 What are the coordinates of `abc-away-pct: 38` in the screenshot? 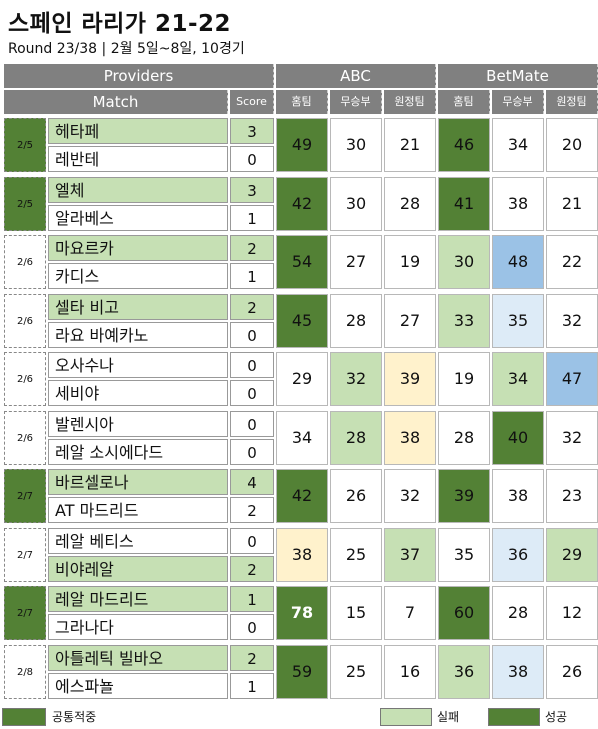 It's located at (410, 437).